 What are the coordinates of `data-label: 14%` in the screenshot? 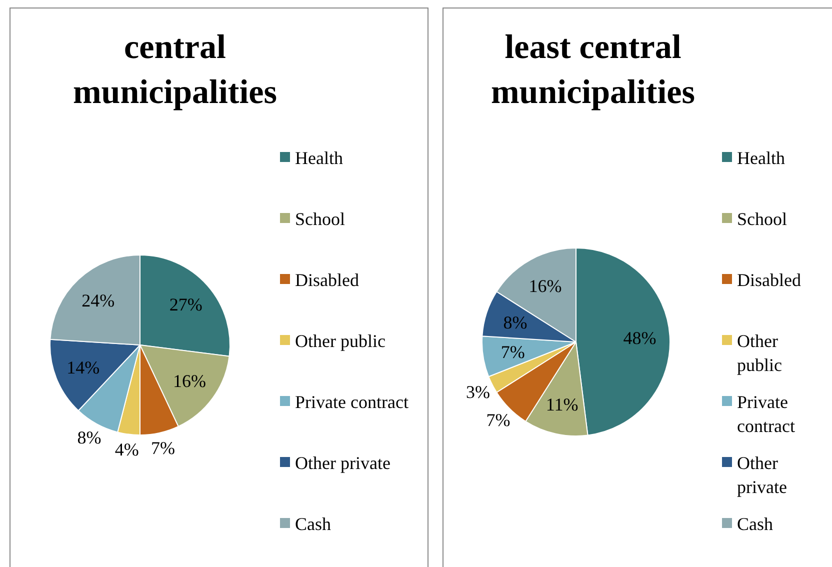 It's located at (83, 368).